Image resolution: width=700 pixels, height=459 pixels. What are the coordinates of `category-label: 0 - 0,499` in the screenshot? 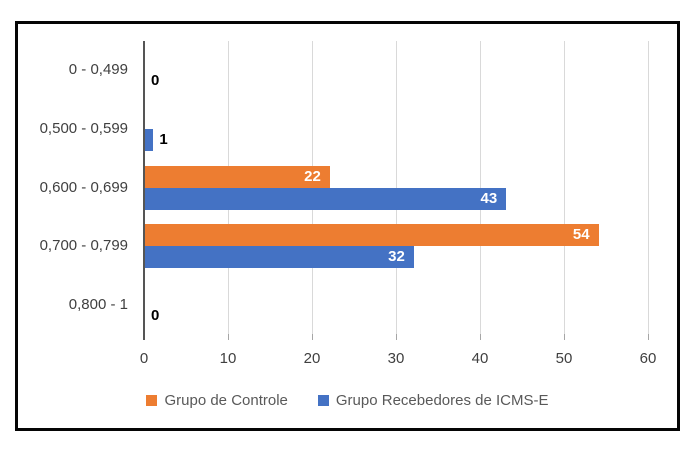 It's located at (98, 70).